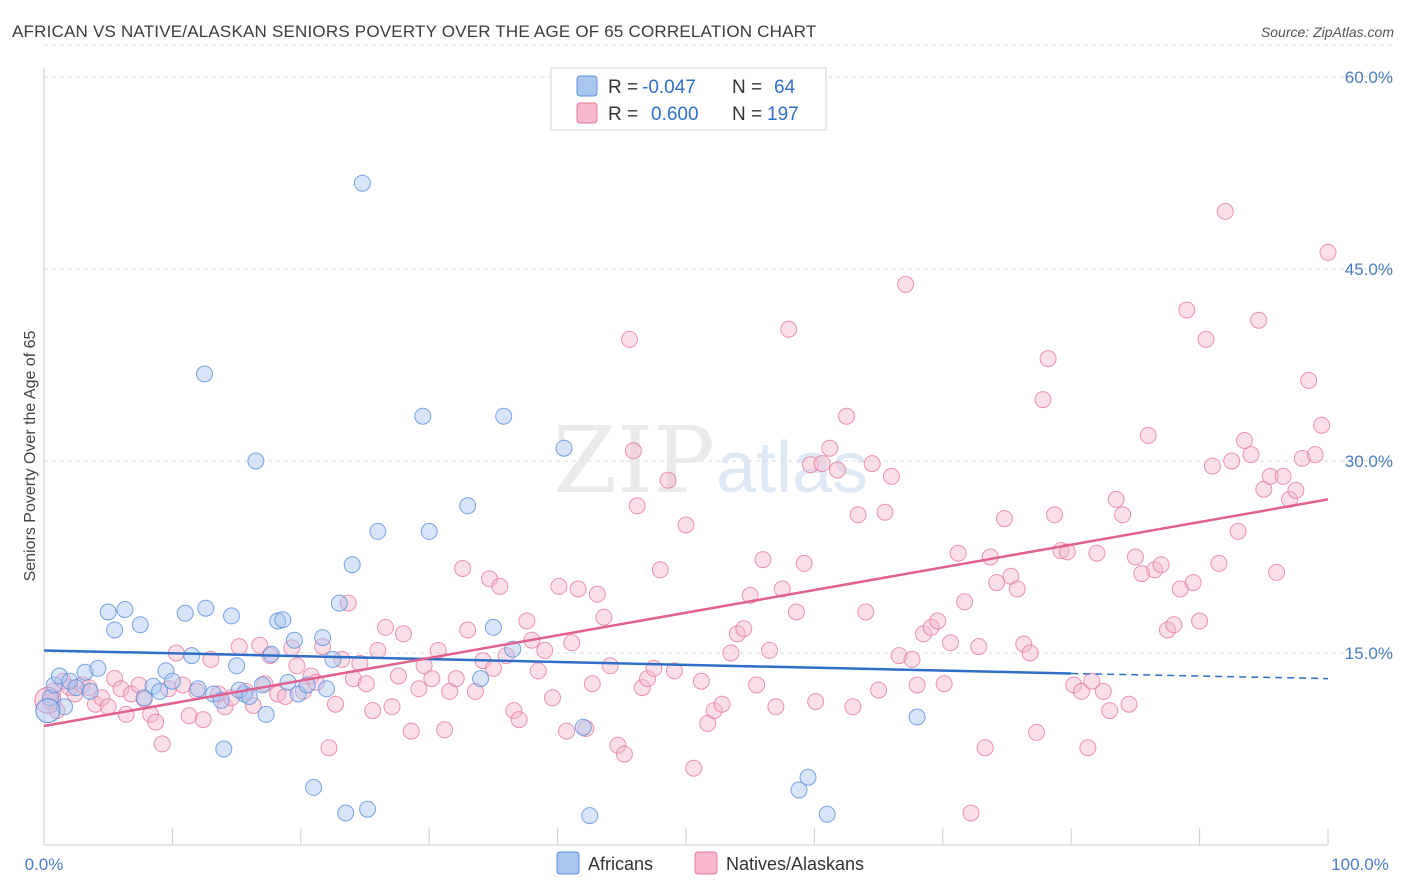  What do you see at coordinates (30, 456) in the screenshot?
I see `y-axis-label: Seniors Poverty Over the Age of 65` at bounding box center [30, 456].